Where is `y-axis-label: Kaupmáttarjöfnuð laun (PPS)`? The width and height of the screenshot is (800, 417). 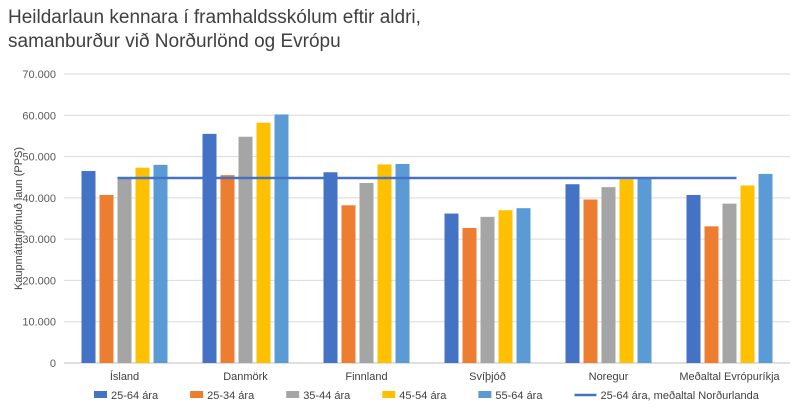
y-axis-label: Kaupmáttarjöfnuð laun (PPS) is located at coordinates (19, 218).